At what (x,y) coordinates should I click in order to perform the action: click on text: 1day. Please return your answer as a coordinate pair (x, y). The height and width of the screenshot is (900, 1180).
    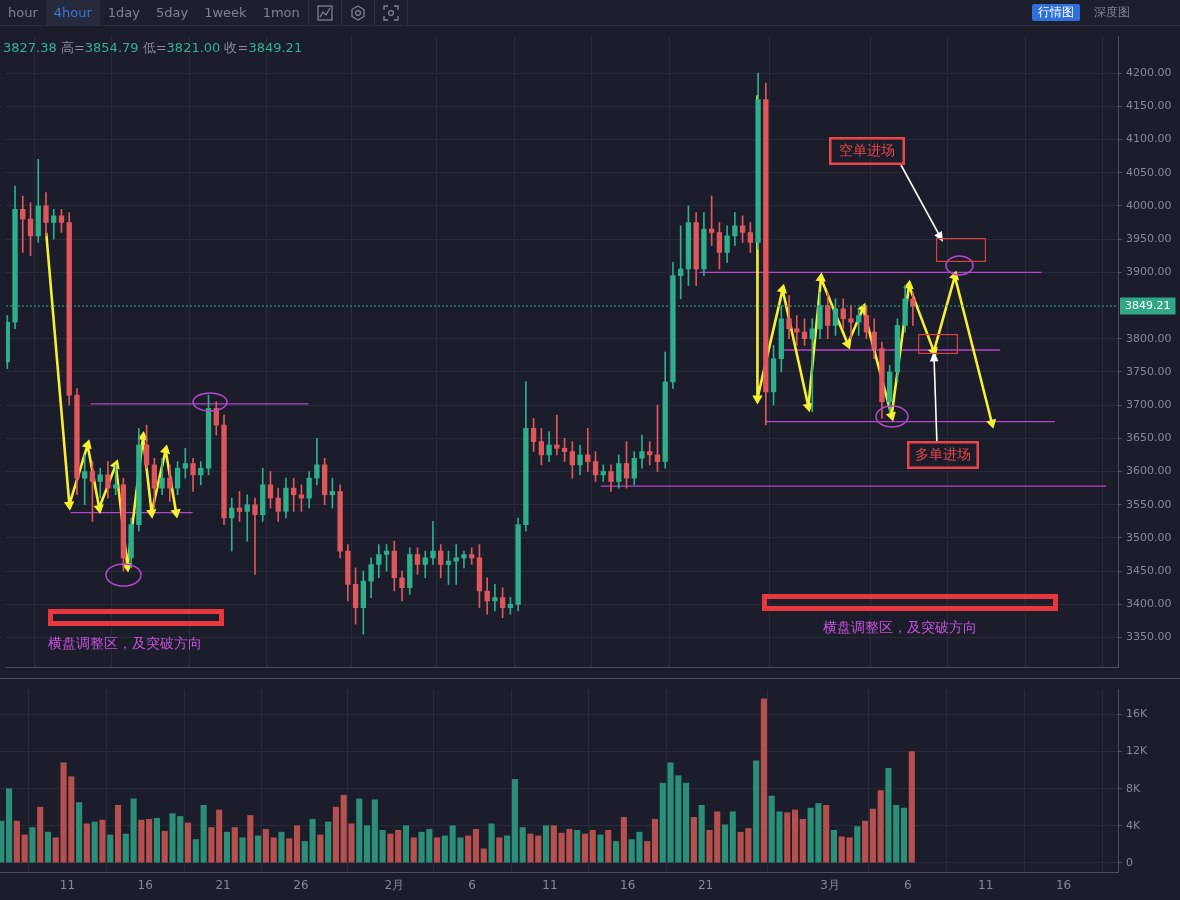
    Looking at the image, I should click on (124, 13).